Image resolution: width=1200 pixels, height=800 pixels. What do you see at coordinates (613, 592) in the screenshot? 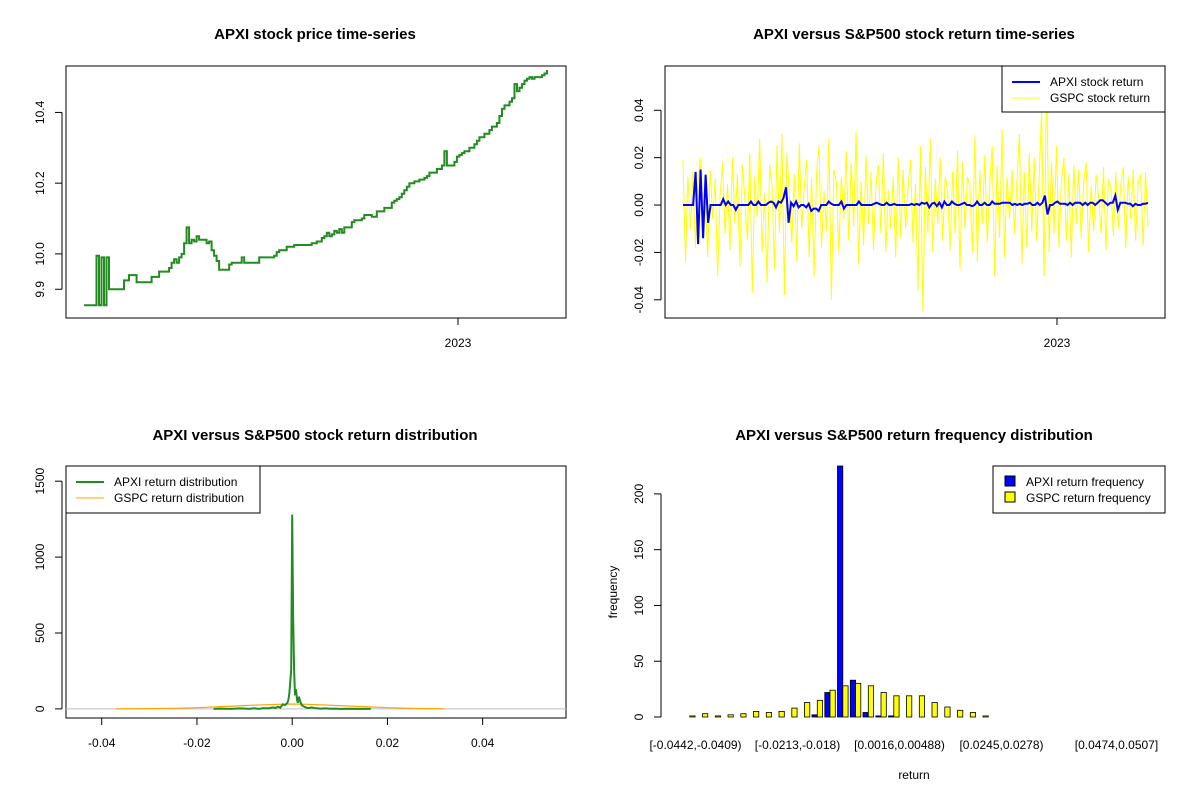
I see `y-axis-label: frequency` at bounding box center [613, 592].